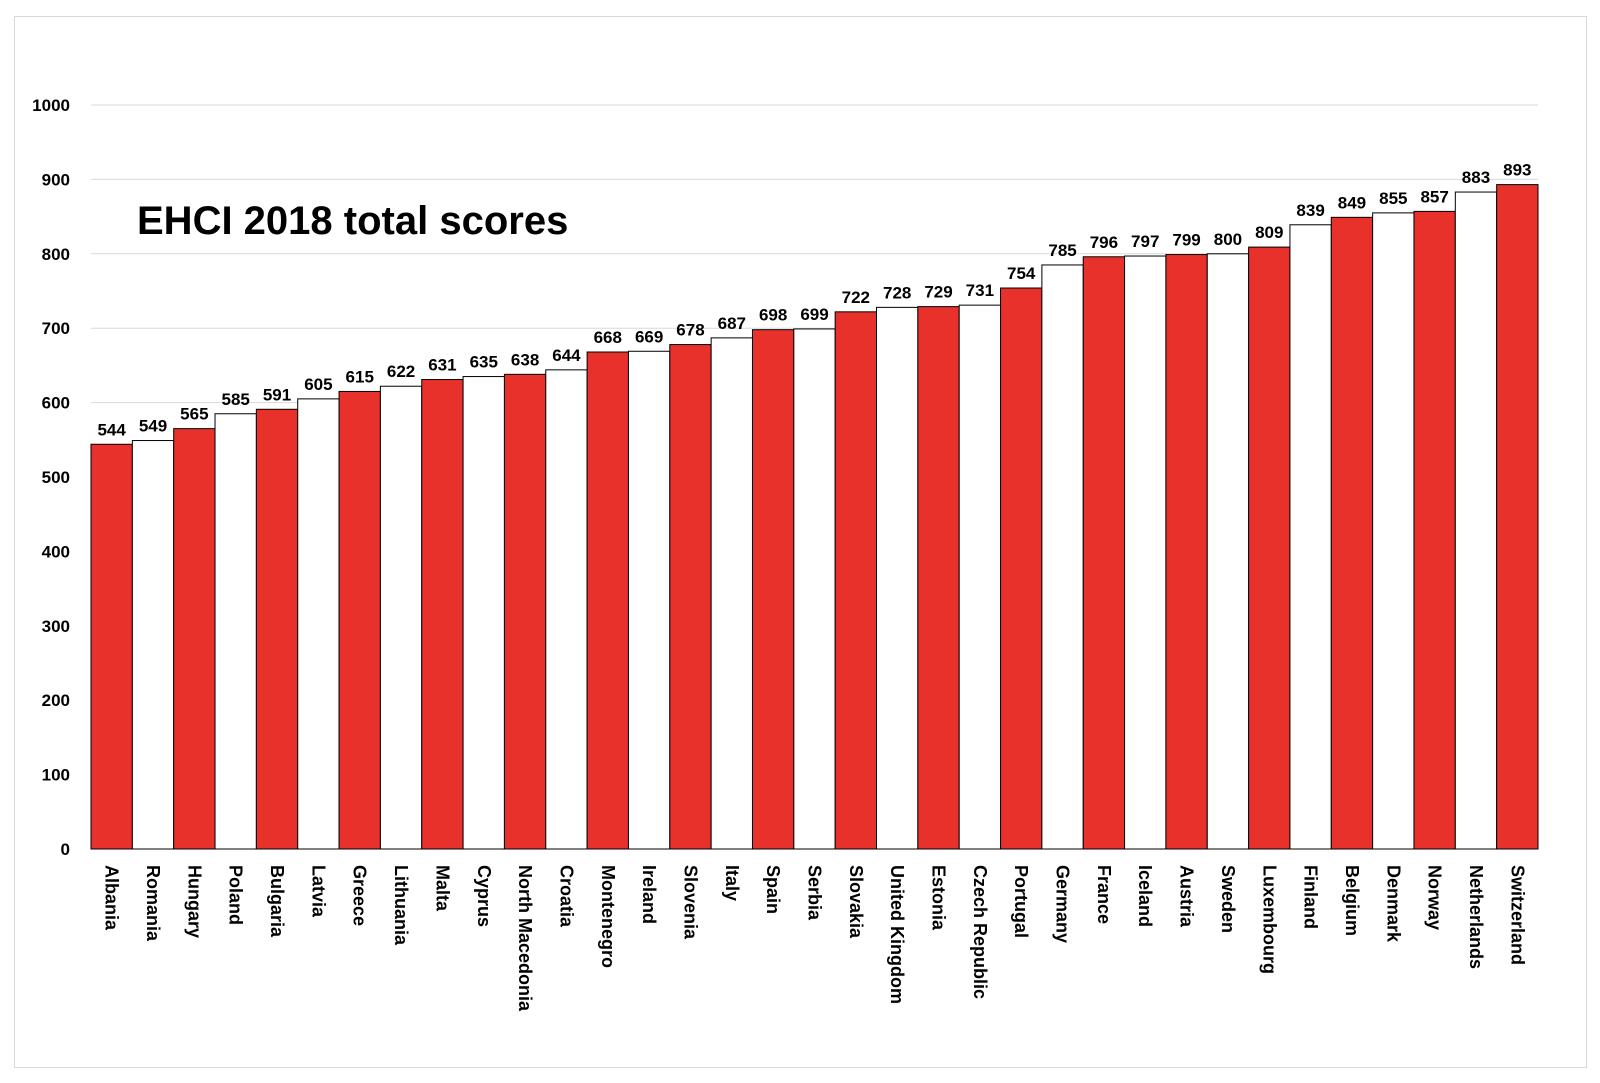  What do you see at coordinates (1228, 899) in the screenshot?
I see `category-label: Sweden` at bounding box center [1228, 899].